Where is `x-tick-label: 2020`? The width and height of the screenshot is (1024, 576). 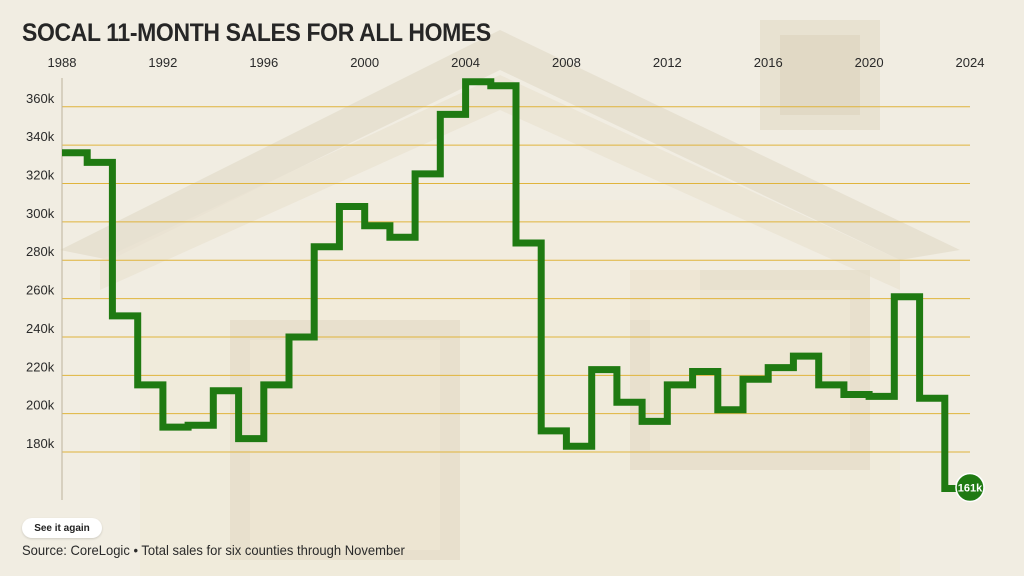 x-tick-label: 2020 is located at coordinates (869, 62).